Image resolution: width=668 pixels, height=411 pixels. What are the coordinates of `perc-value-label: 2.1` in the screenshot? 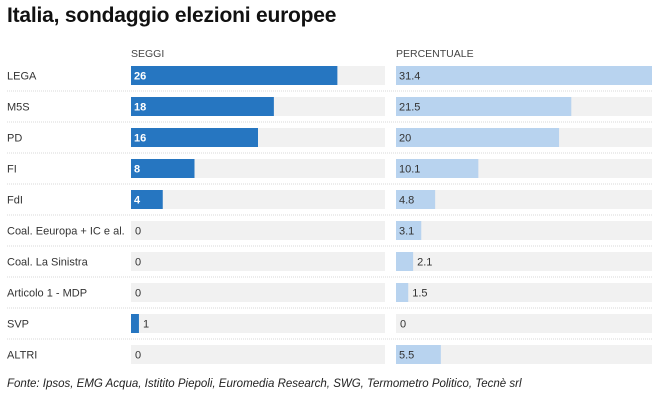 It's located at (424, 263).